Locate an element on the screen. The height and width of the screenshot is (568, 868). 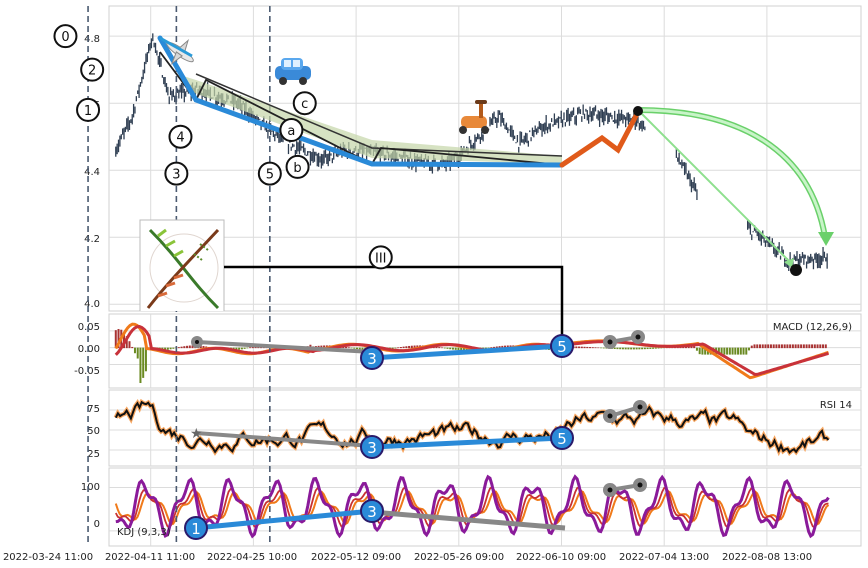
kdj-panel: 100 0 KDJ (9,3,3) is located at coordinates (471, 507).